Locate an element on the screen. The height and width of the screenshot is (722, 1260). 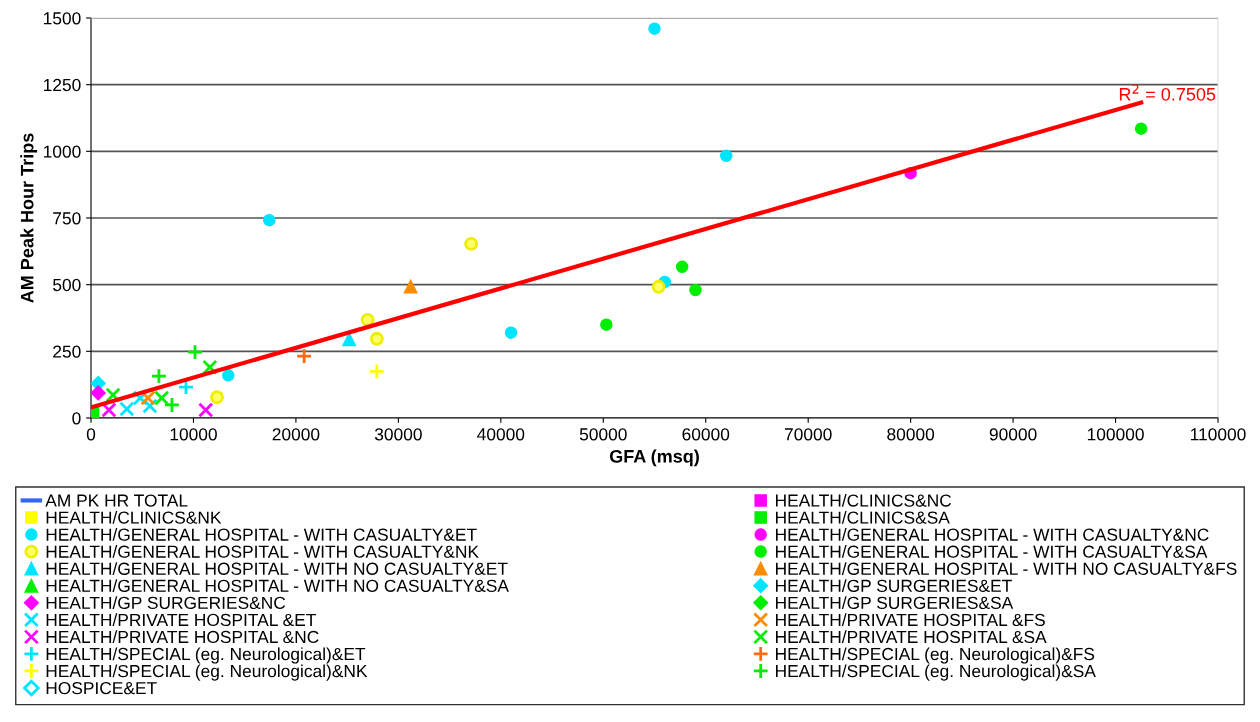
x-tick-label: 60000 is located at coordinates (706, 434).